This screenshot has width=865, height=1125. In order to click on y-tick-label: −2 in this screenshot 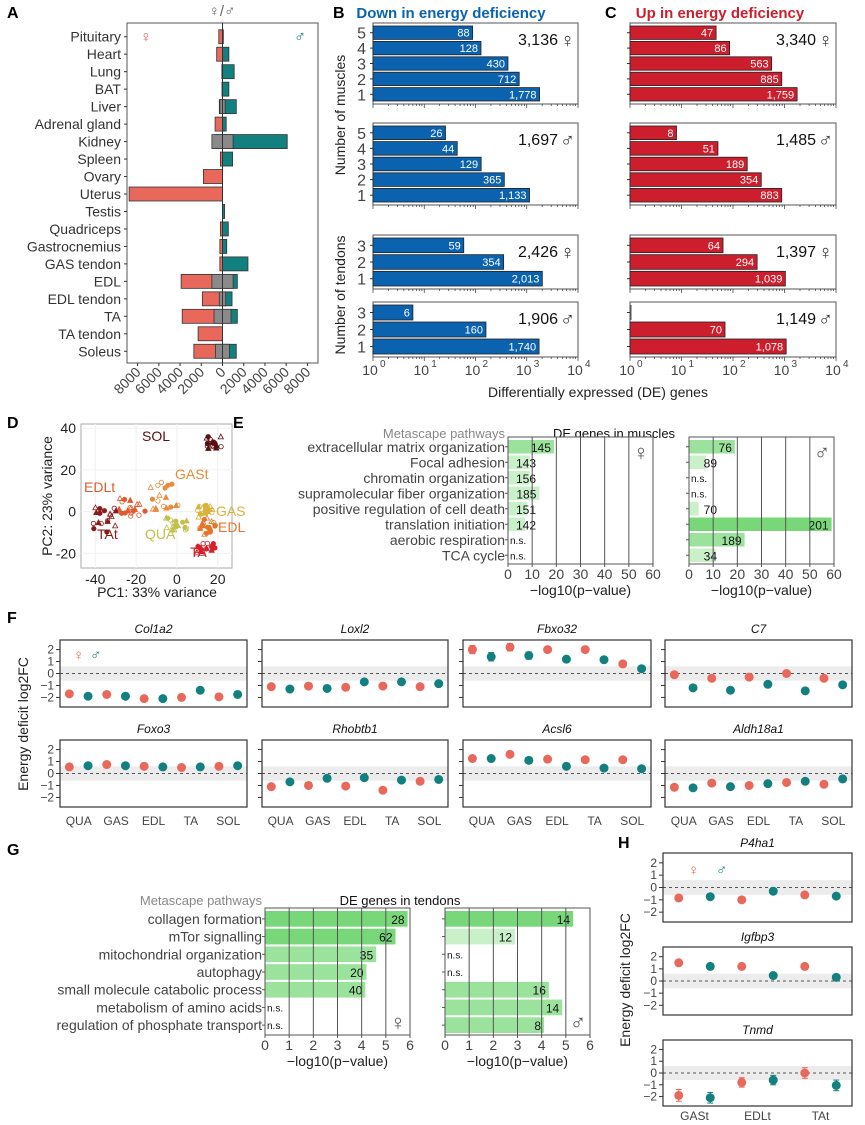, I will do `click(650, 1097)`.